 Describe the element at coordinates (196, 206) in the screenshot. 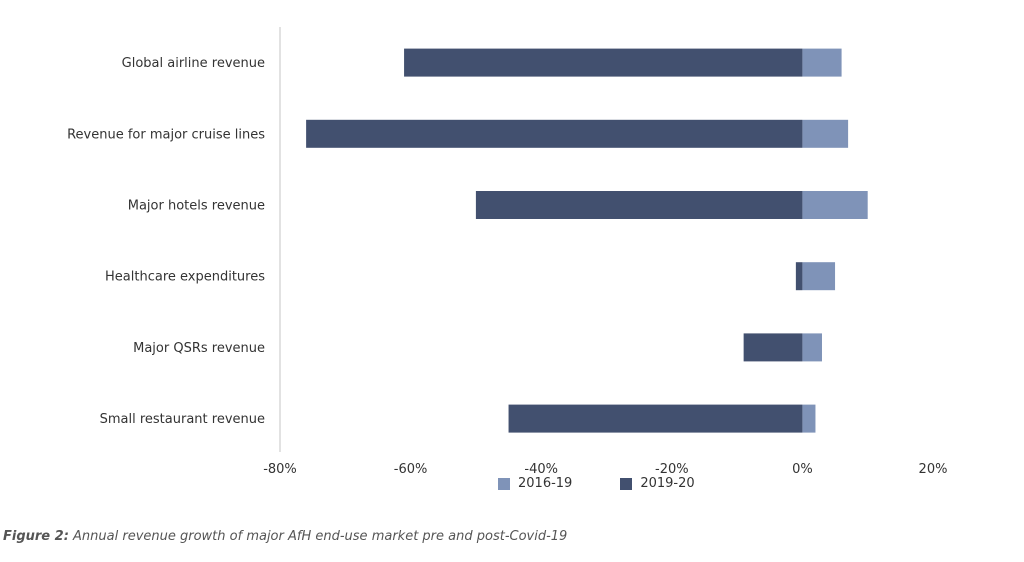

I see `category-label-major-hotels-revenue: Major hotels revenue` at that location.